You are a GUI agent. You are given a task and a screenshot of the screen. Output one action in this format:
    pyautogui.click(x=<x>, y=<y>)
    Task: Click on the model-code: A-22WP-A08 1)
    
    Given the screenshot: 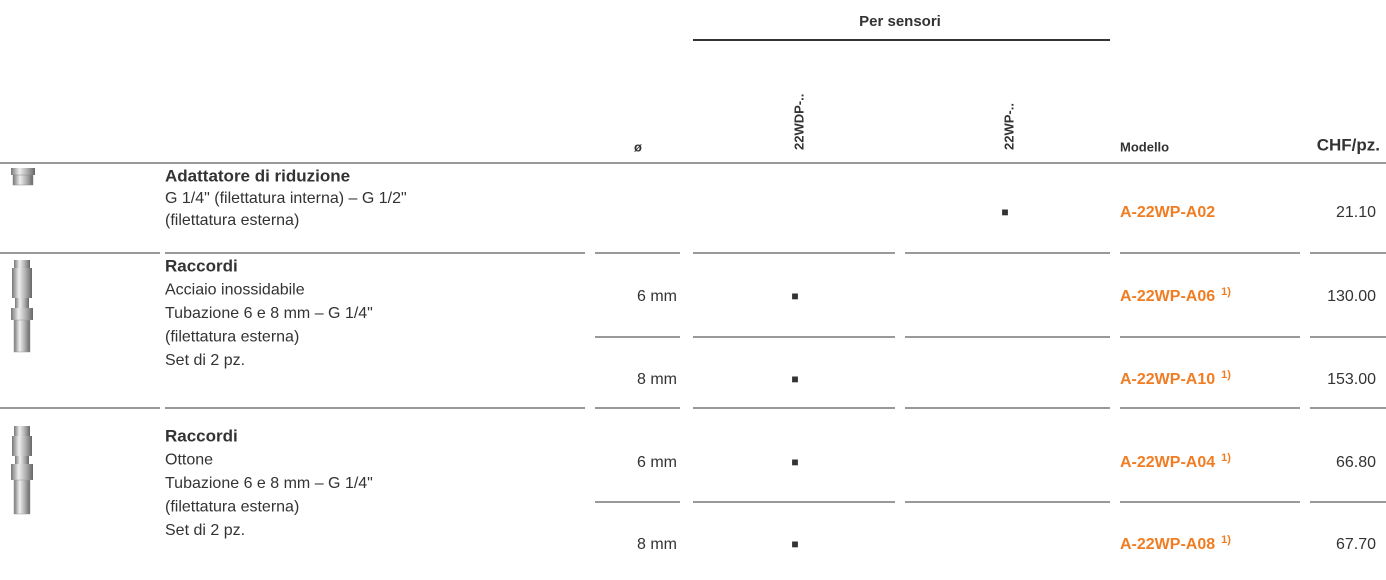 What is the action you would take?
    pyautogui.click(x=1175, y=543)
    